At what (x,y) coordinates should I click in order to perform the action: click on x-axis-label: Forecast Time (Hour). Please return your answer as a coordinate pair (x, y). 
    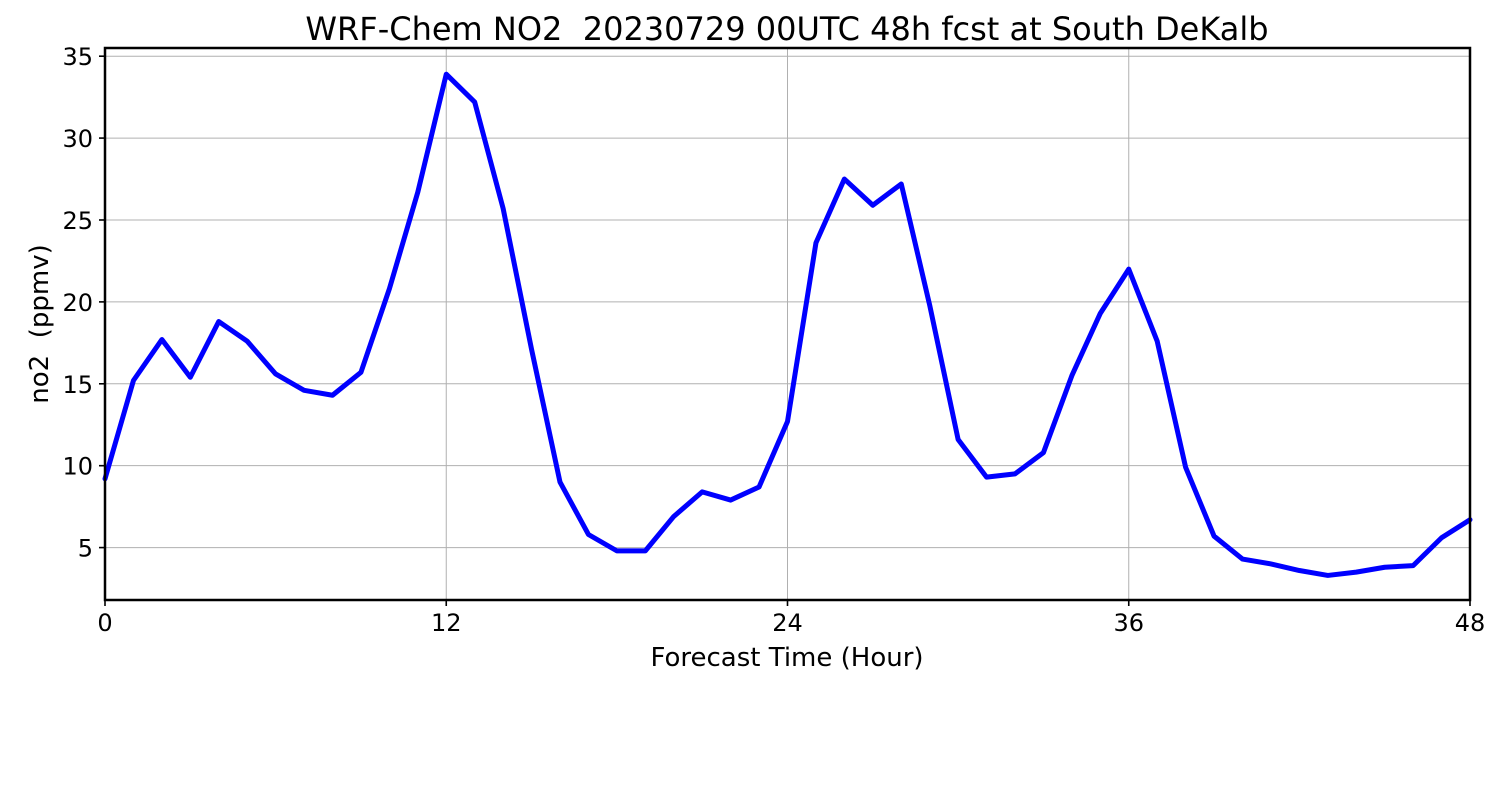
    Looking at the image, I should click on (786, 658).